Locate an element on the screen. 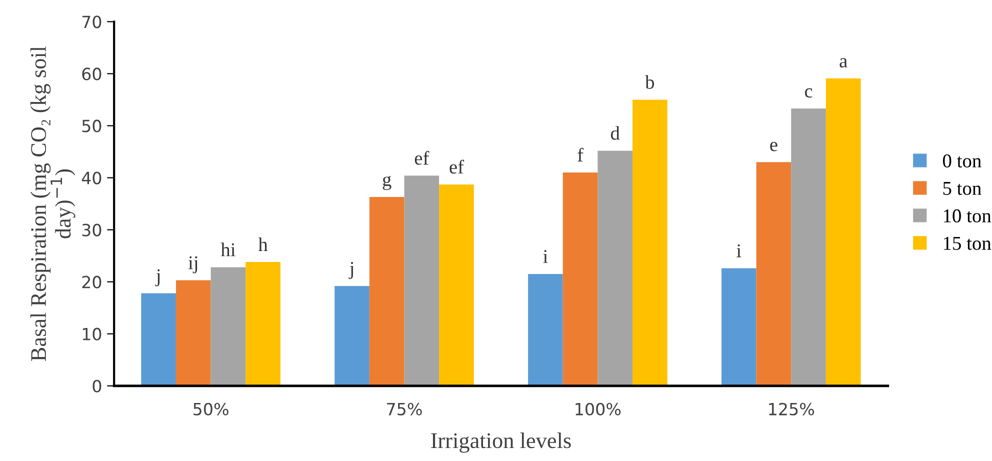 This screenshot has height=461, width=992. y-tick-label: 20 is located at coordinates (92, 282).